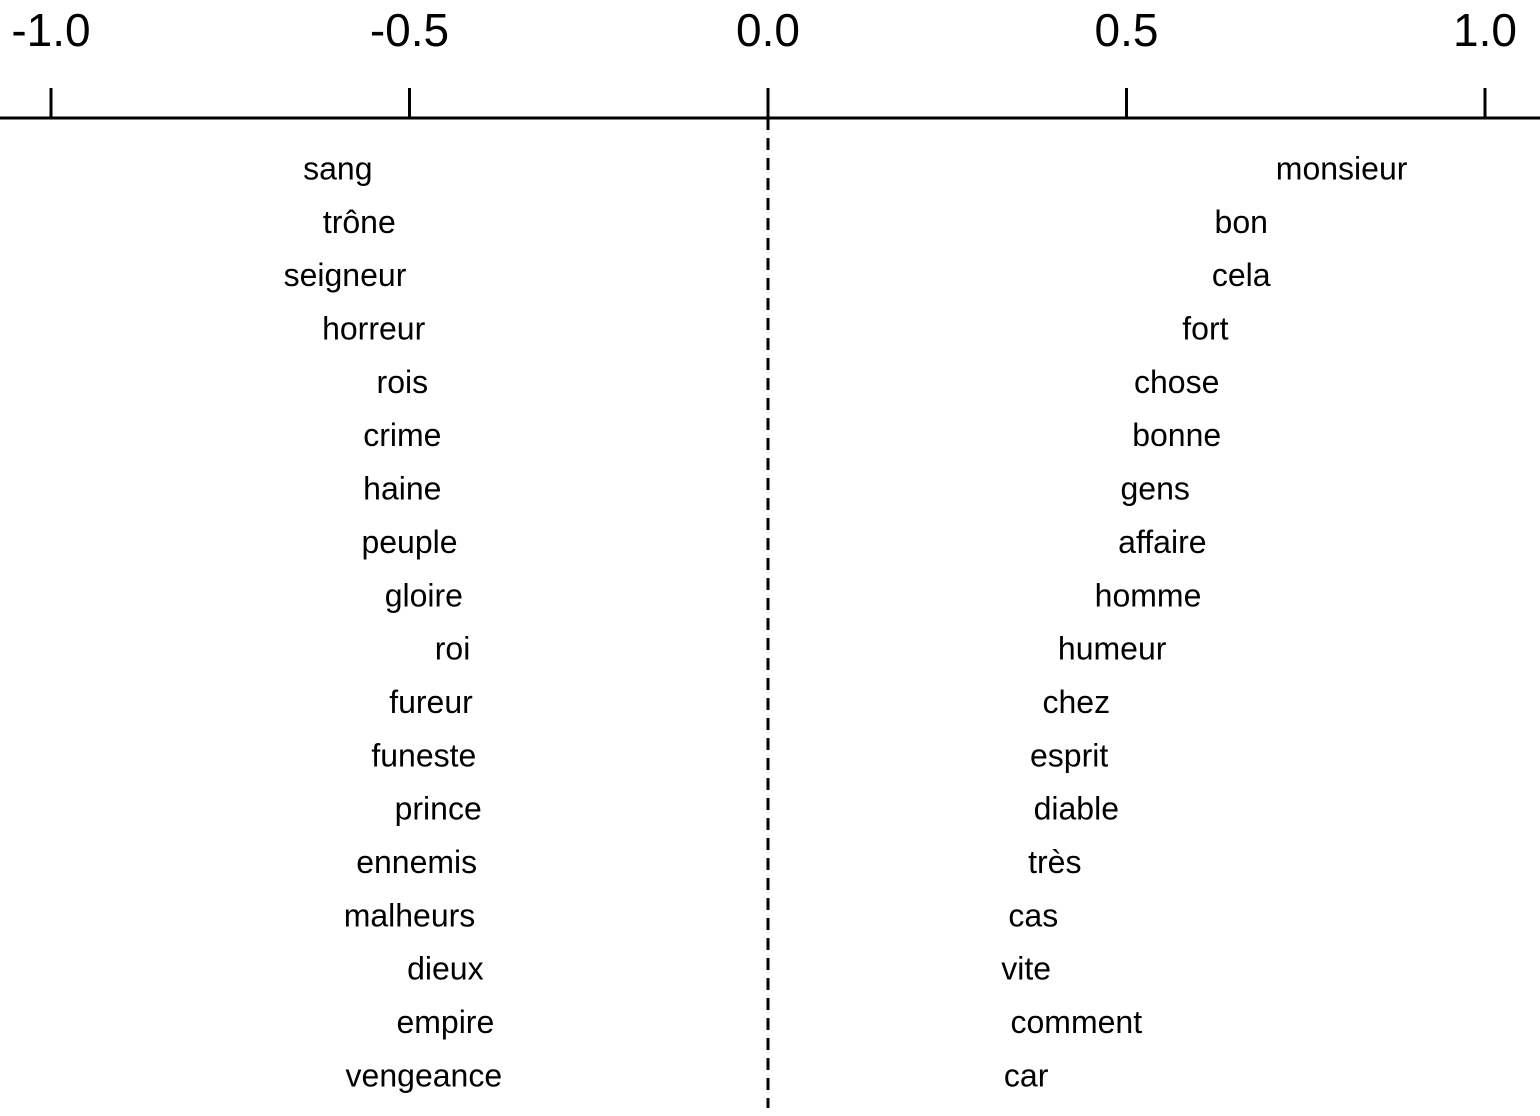 The width and height of the screenshot is (1540, 1116). Describe the element at coordinates (445, 1022) in the screenshot. I see `word-label: empire` at that location.